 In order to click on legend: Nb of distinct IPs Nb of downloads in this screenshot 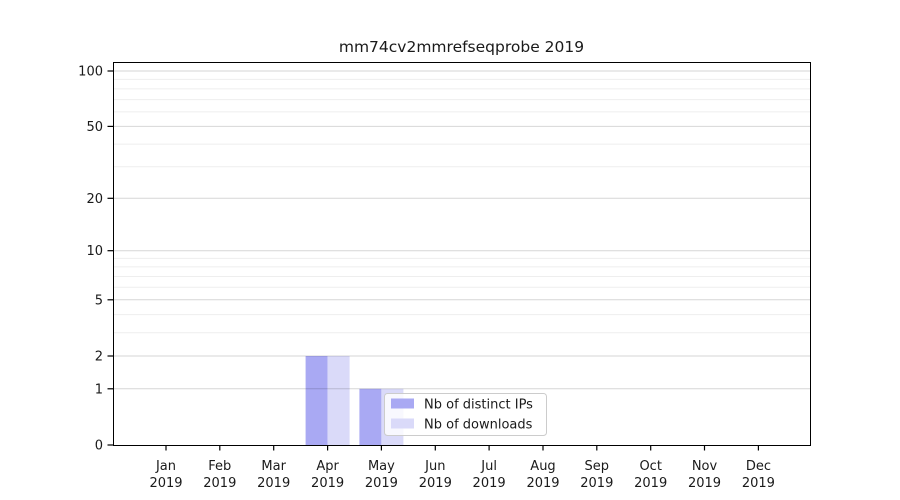, I will do `click(465, 414)`.